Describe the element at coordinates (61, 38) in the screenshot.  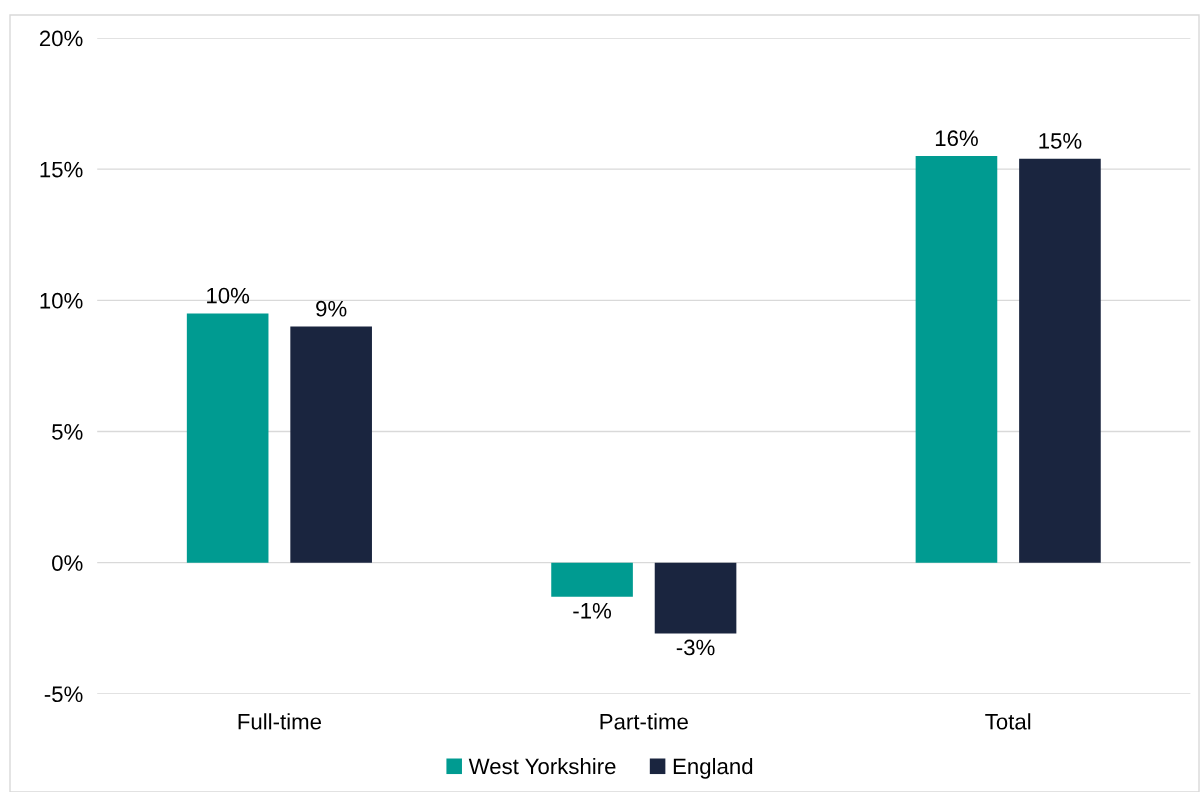
I see `y-tick-label: 20%` at that location.